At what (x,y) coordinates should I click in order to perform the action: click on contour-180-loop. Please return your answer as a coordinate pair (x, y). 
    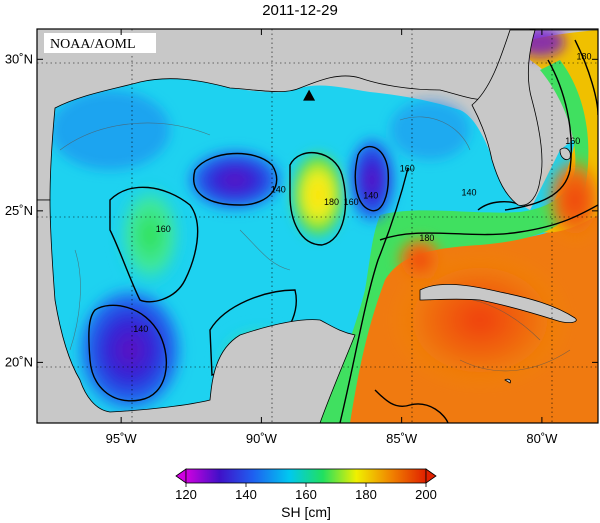
    Looking at the image, I should click on (374, 295).